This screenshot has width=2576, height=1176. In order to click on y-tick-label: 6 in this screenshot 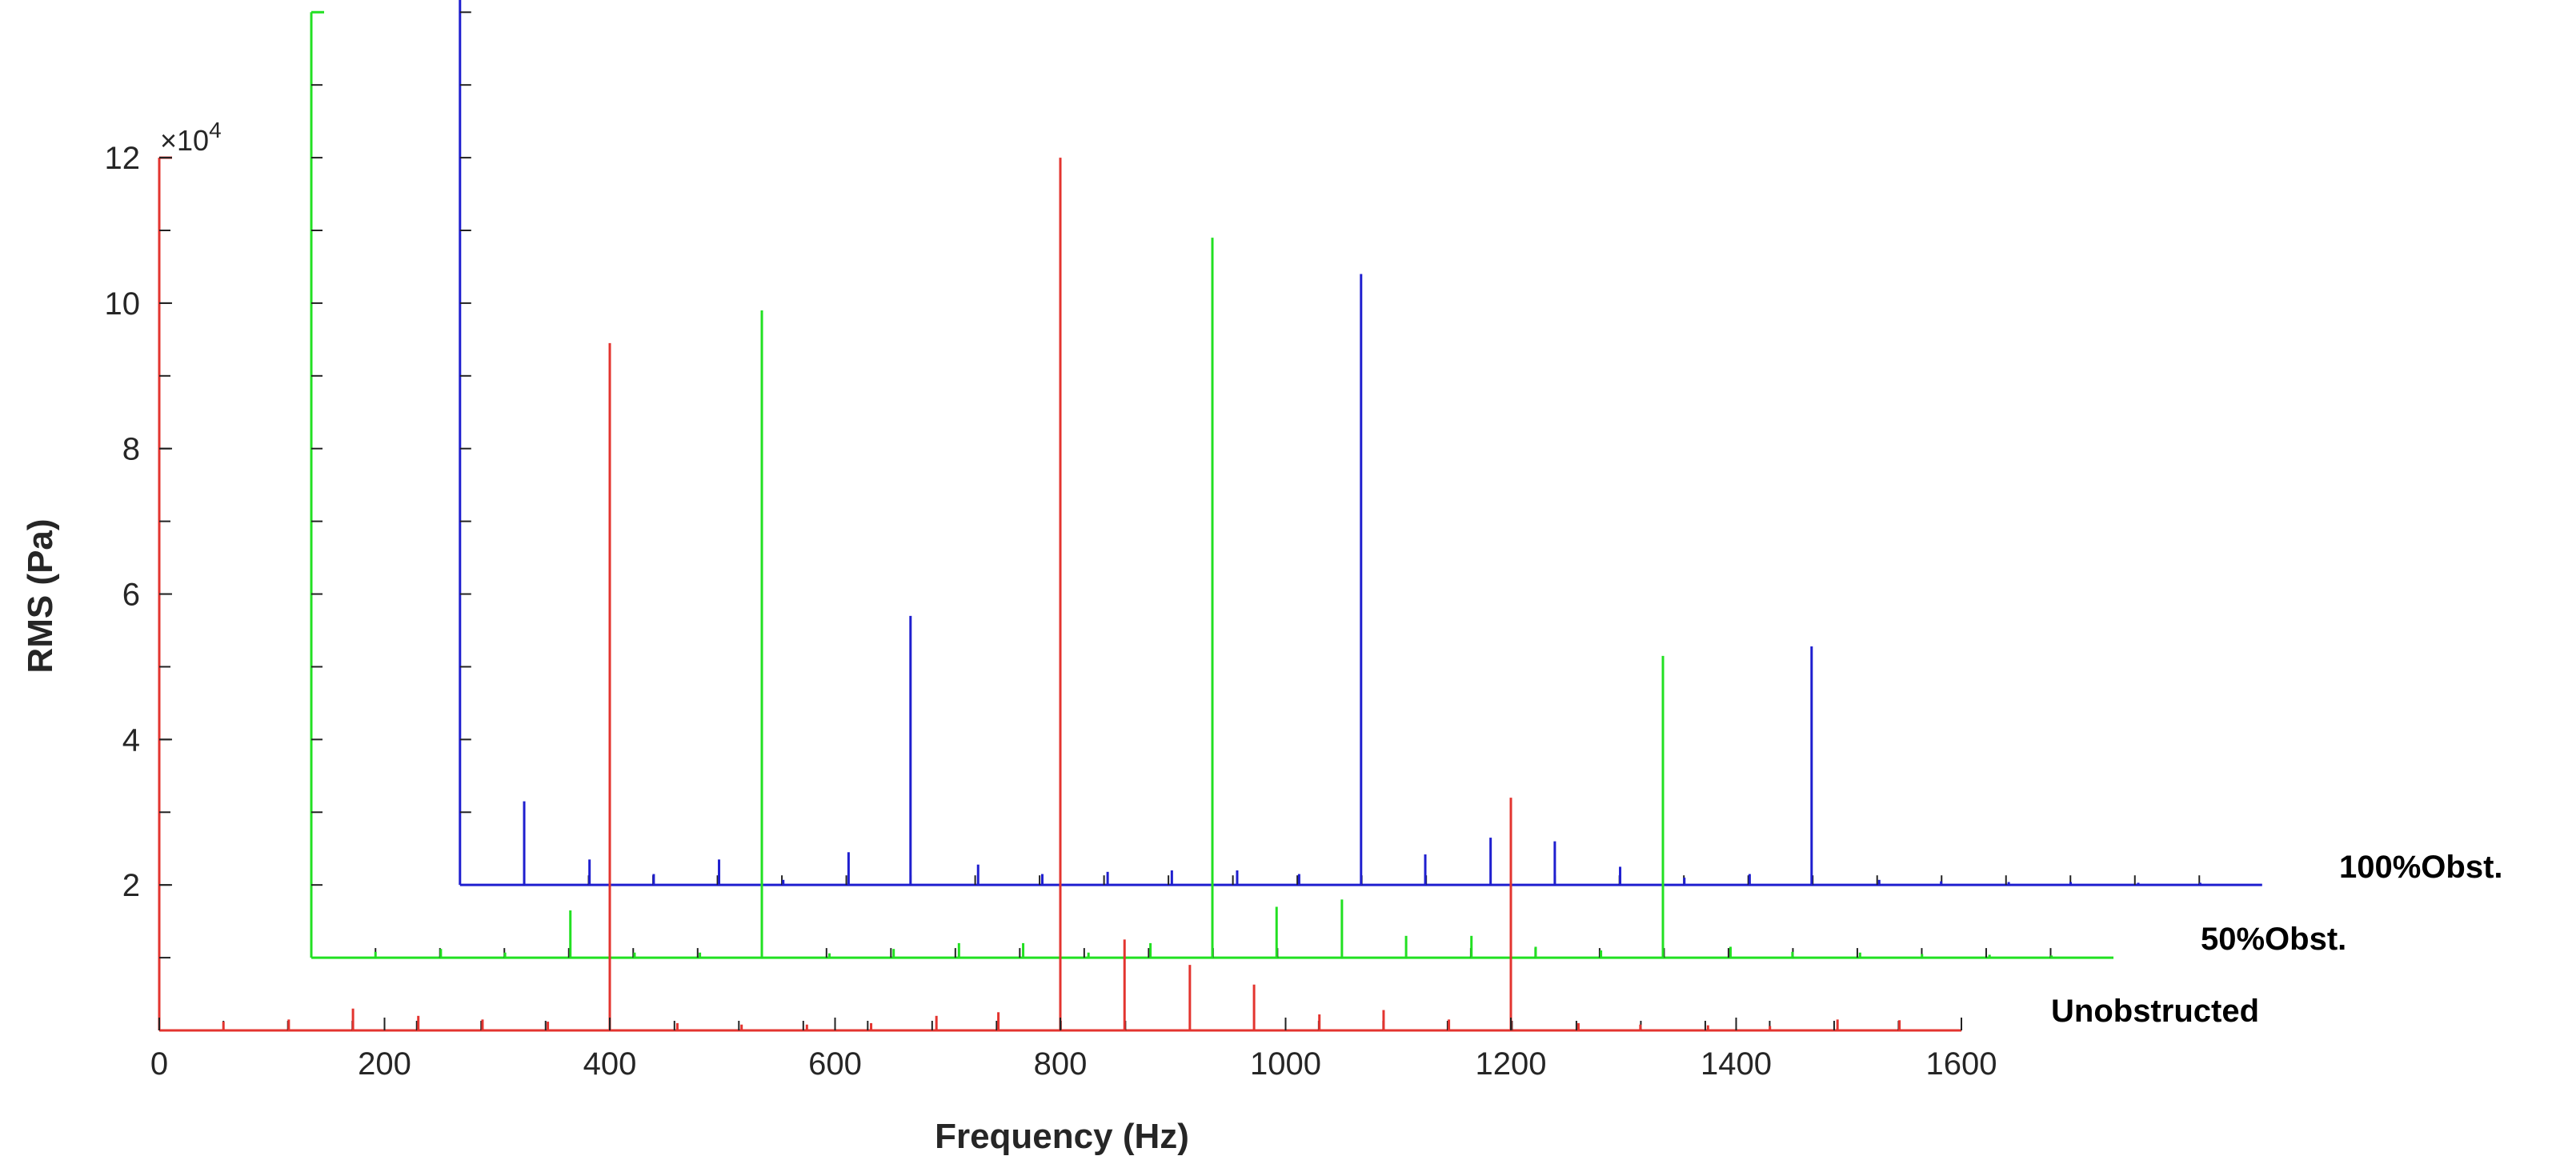, I will do `click(131, 595)`.